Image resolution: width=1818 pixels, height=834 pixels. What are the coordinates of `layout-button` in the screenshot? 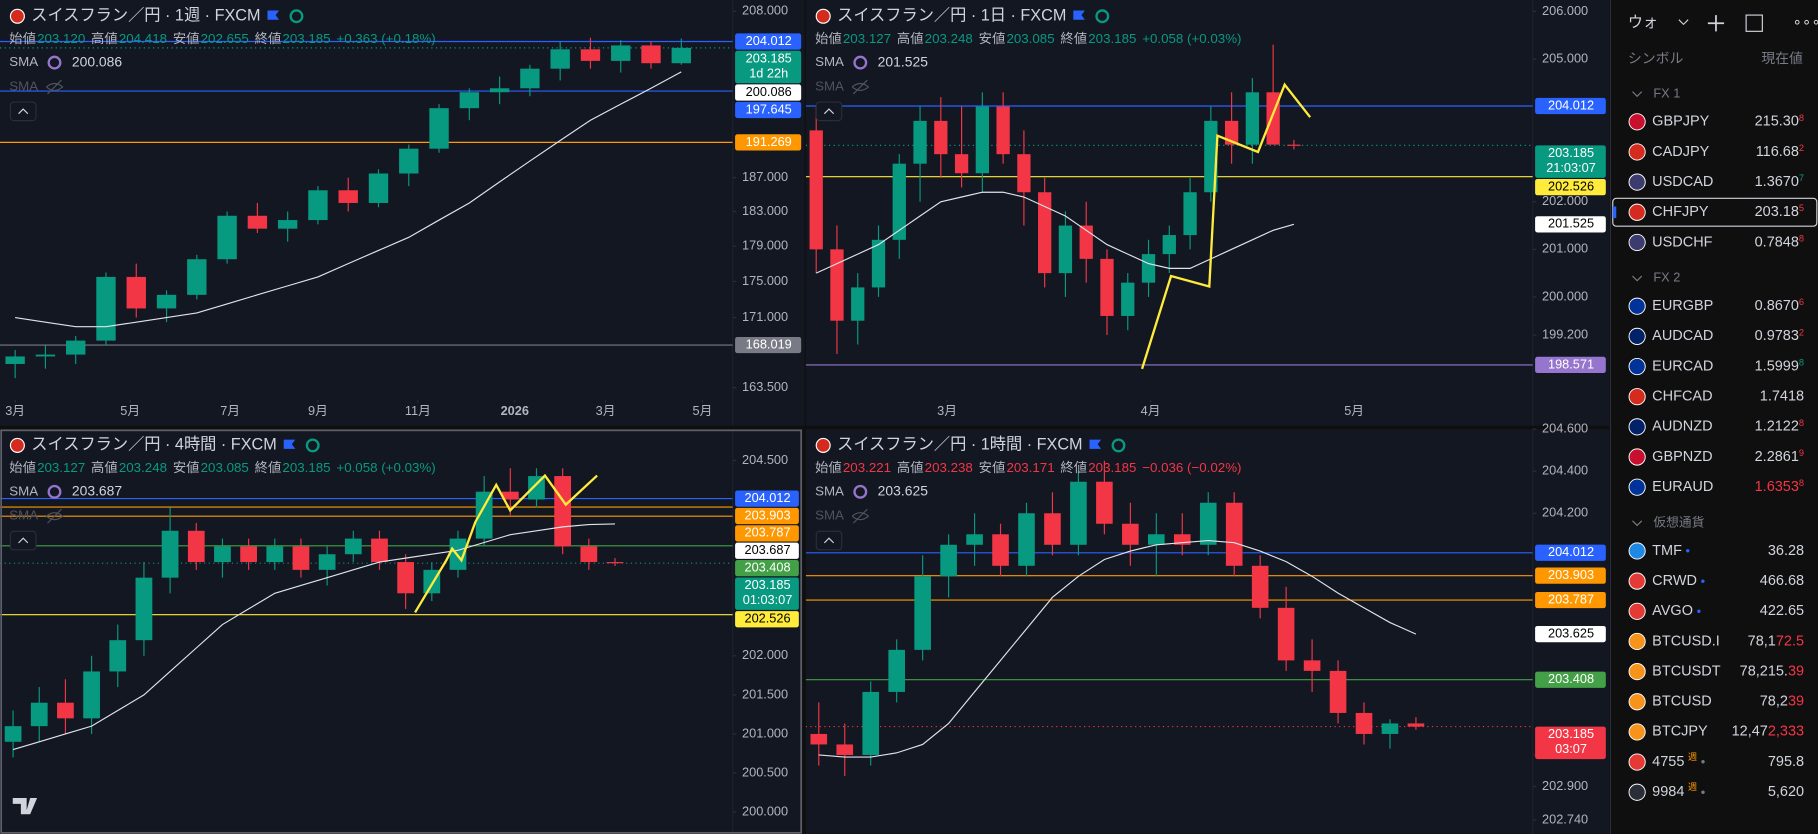 It's located at (1754, 23).